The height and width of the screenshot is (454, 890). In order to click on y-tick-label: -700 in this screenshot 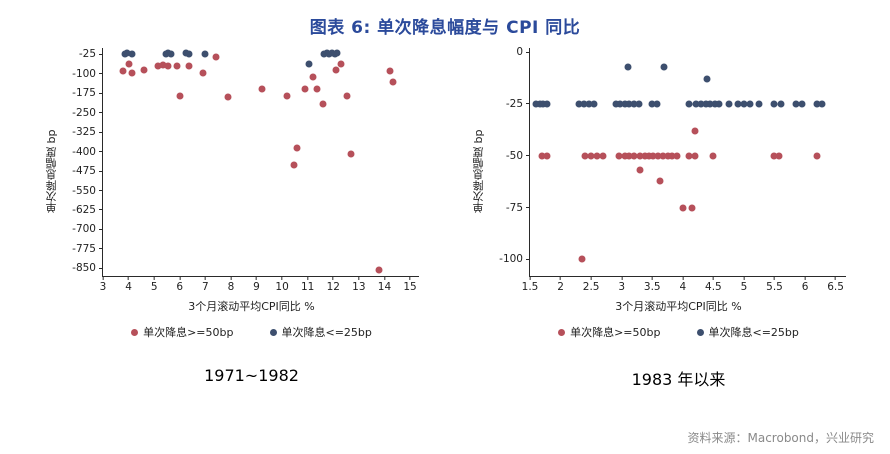, I will do `click(84, 229)`.